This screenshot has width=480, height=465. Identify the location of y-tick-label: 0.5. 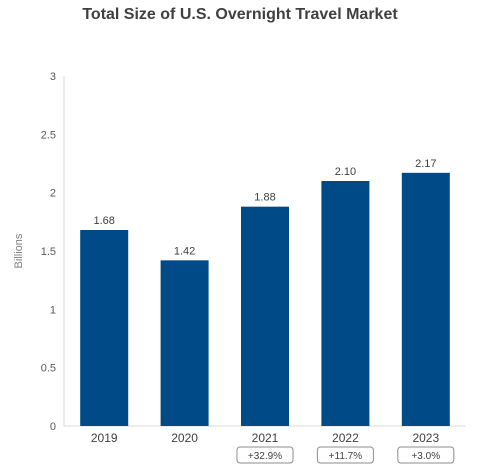
(48, 369).